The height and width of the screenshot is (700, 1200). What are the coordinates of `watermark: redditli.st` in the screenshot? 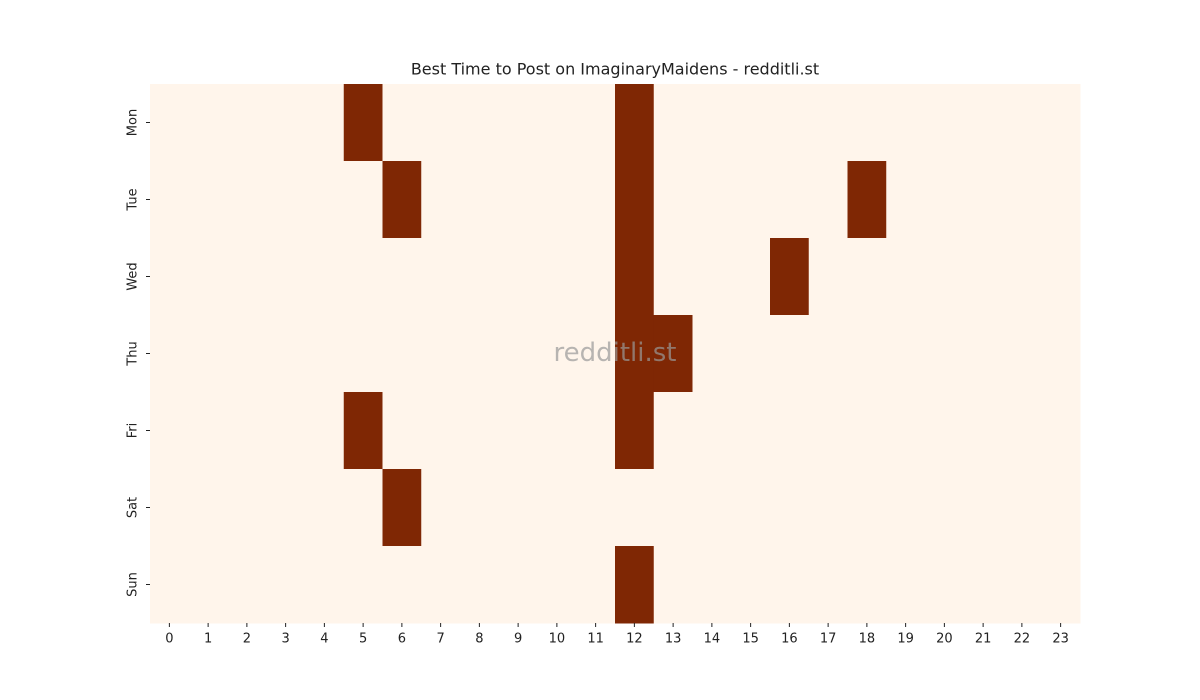 It's located at (615, 353).